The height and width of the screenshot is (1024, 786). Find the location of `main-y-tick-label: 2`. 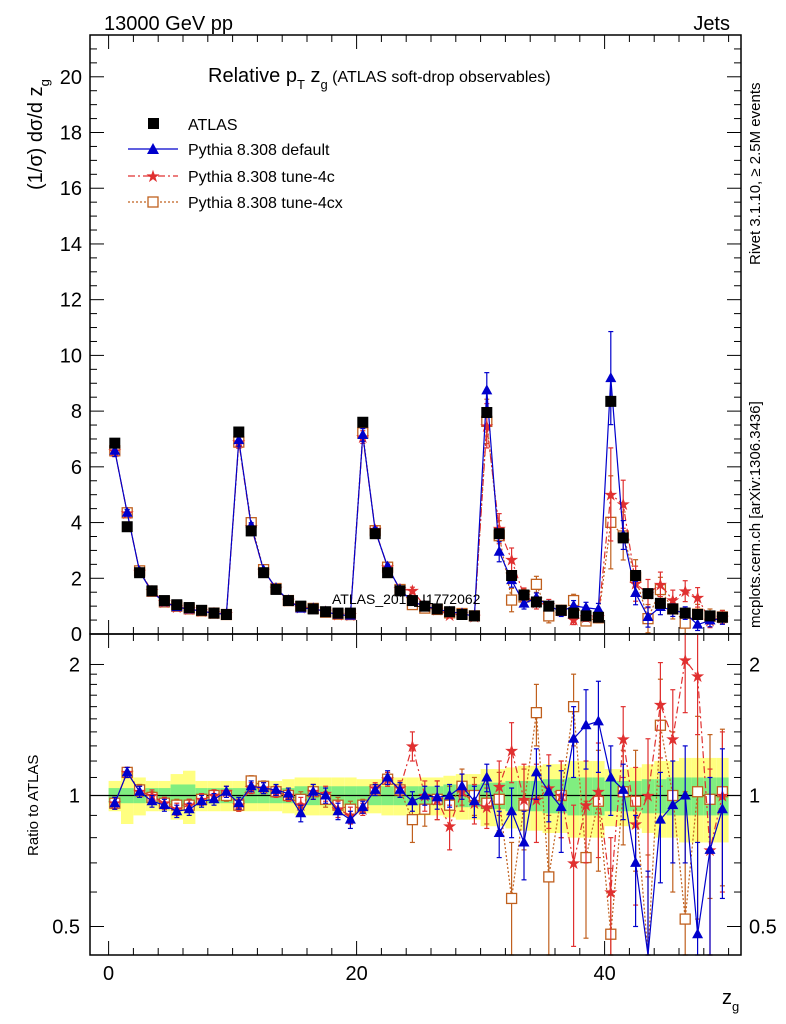

main-y-tick-label: 2 is located at coordinates (76, 579).